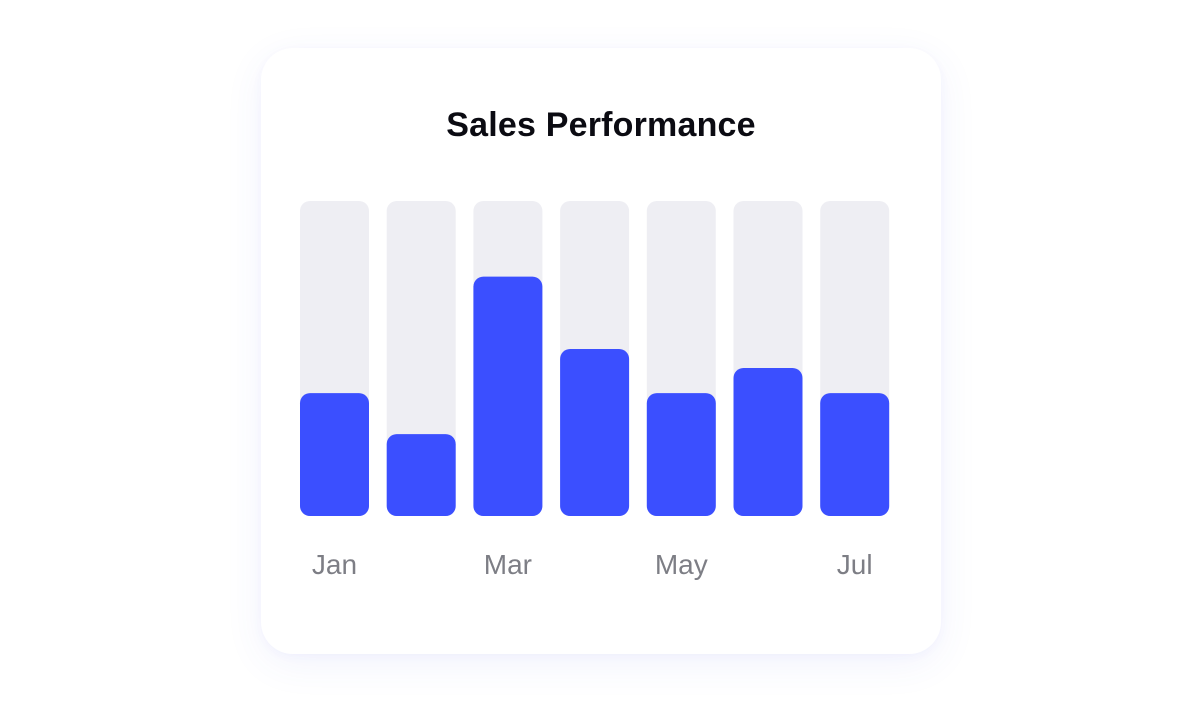 The image size is (1202, 705). I want to click on x-tick-label-may: May, so click(681, 564).